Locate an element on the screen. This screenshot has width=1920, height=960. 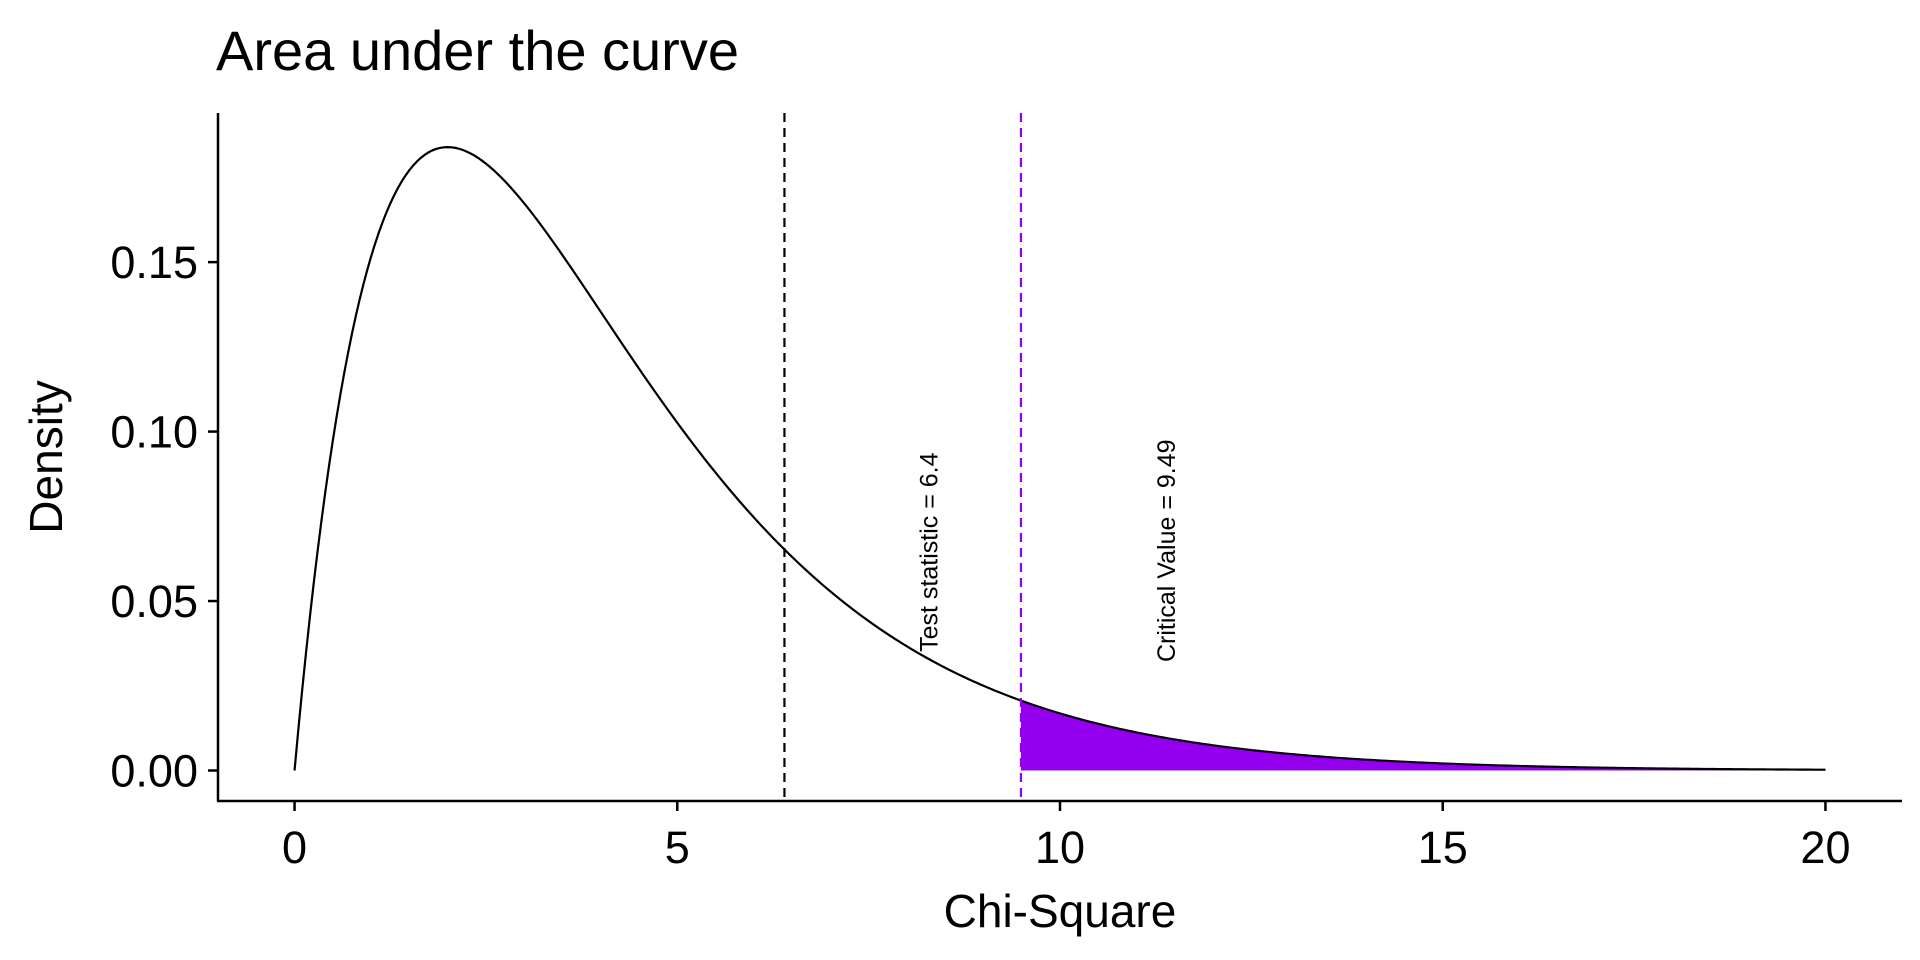
x-tick-label: 20 is located at coordinates (1825, 847).